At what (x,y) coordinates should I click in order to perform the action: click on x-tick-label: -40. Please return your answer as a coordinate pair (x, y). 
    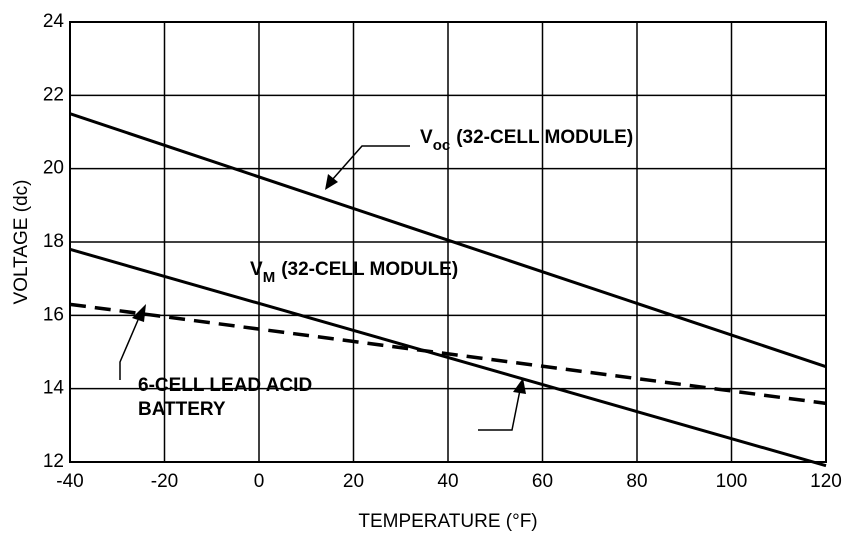
    Looking at the image, I should click on (69, 481).